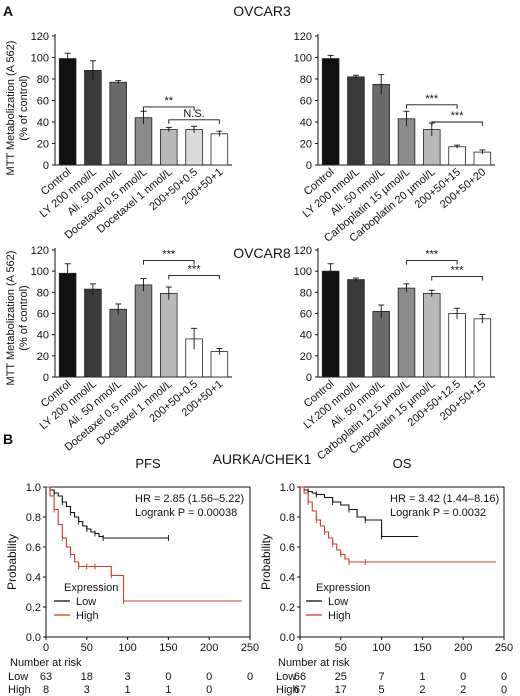 Image resolution: width=520 pixels, height=696 pixels. Describe the element at coordinates (46, 378) in the screenshot. I see `ovcar8-docetaxel-ytick-label: 0` at that location.